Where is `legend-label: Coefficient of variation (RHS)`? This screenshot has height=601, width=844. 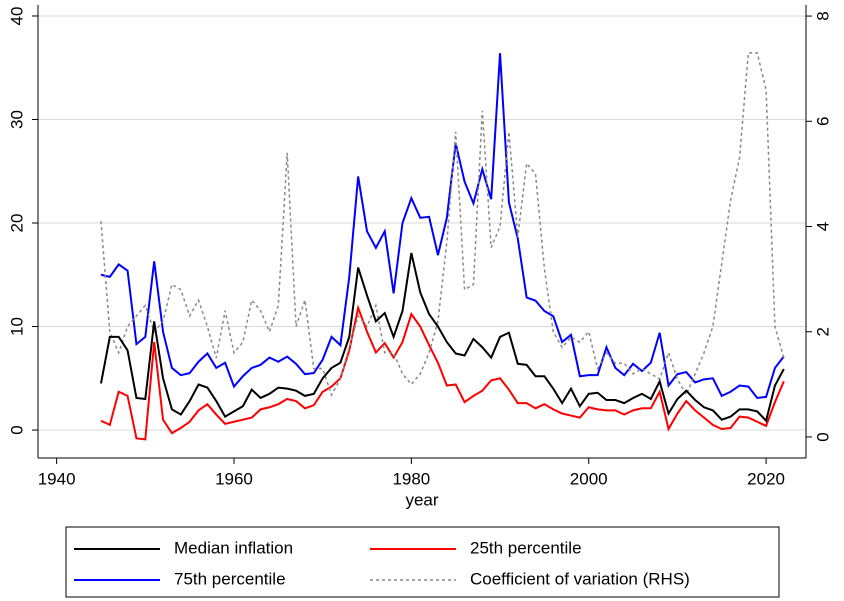 legend-label: Coefficient of variation (RHS) is located at coordinates (580, 578).